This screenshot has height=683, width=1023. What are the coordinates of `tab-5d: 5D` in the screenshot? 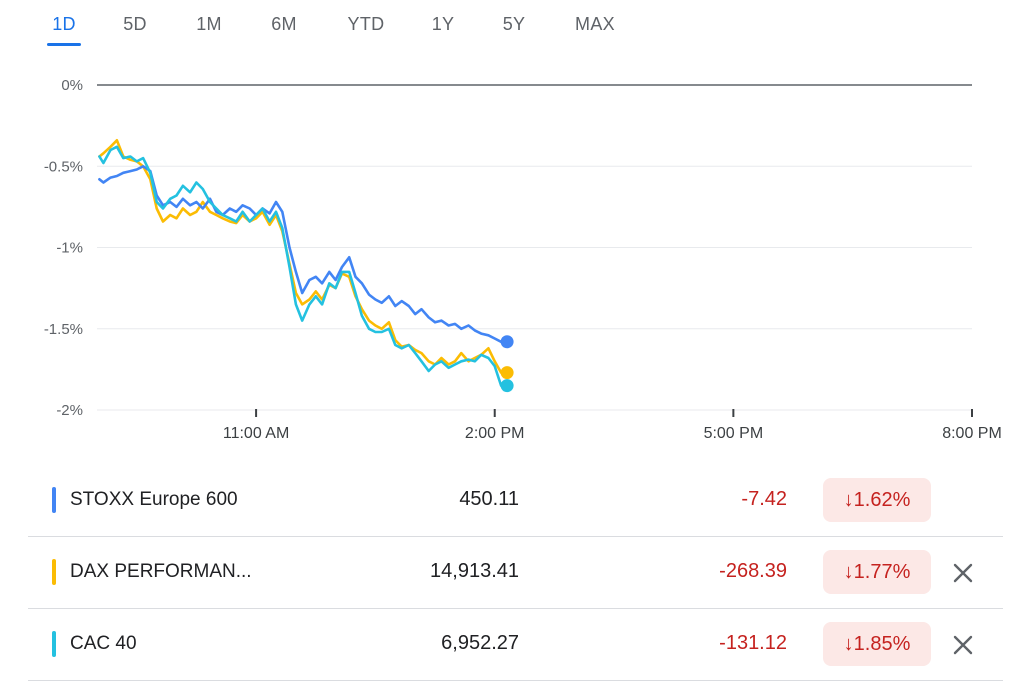 It's located at (135, 28).